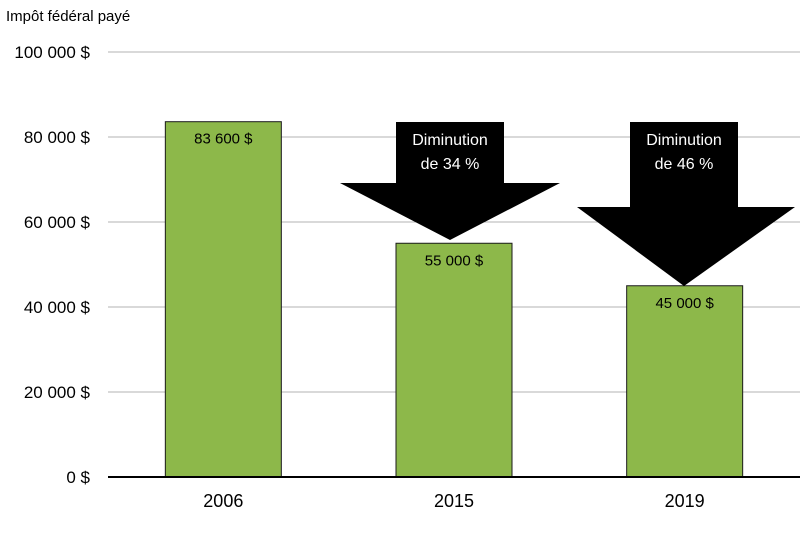 The height and width of the screenshot is (538, 800). I want to click on bar-2019, so click(685, 381).